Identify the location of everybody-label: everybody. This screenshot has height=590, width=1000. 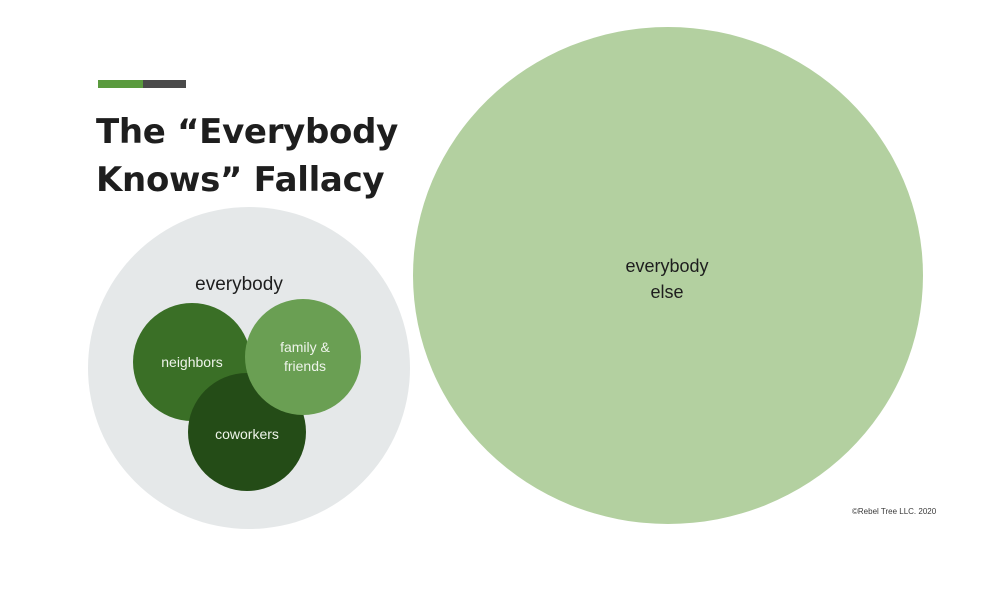
(239, 284).